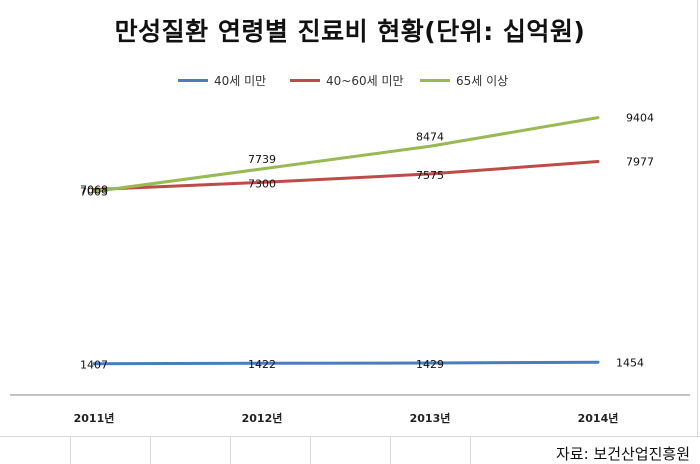 The width and height of the screenshot is (700, 464). Describe the element at coordinates (430, 418) in the screenshot. I see `x-tick-label: 2013년` at that location.